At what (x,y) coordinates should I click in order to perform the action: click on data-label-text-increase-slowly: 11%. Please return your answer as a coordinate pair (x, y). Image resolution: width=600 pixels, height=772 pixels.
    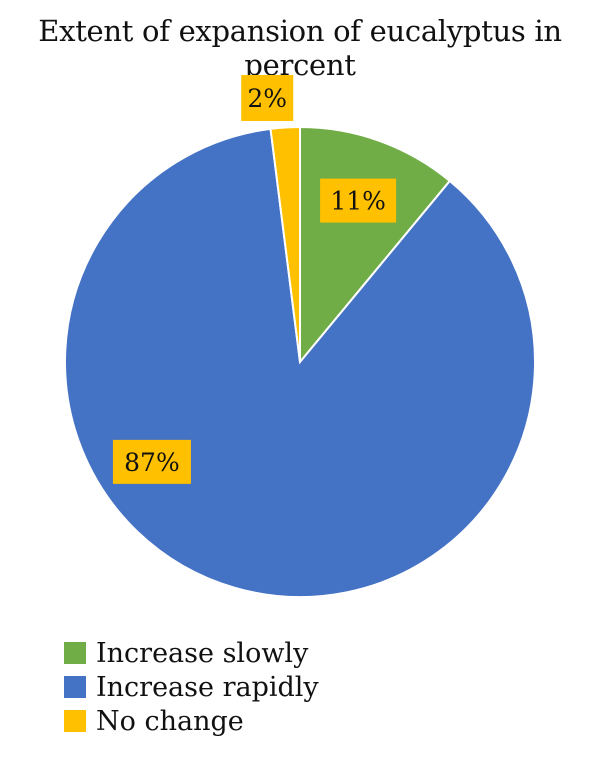
    Looking at the image, I should click on (358, 201).